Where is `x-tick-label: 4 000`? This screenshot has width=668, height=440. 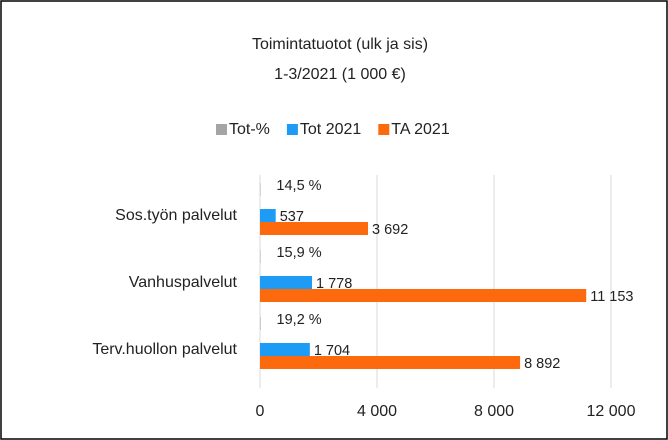 x-tick-label: 4 000 is located at coordinates (377, 411).